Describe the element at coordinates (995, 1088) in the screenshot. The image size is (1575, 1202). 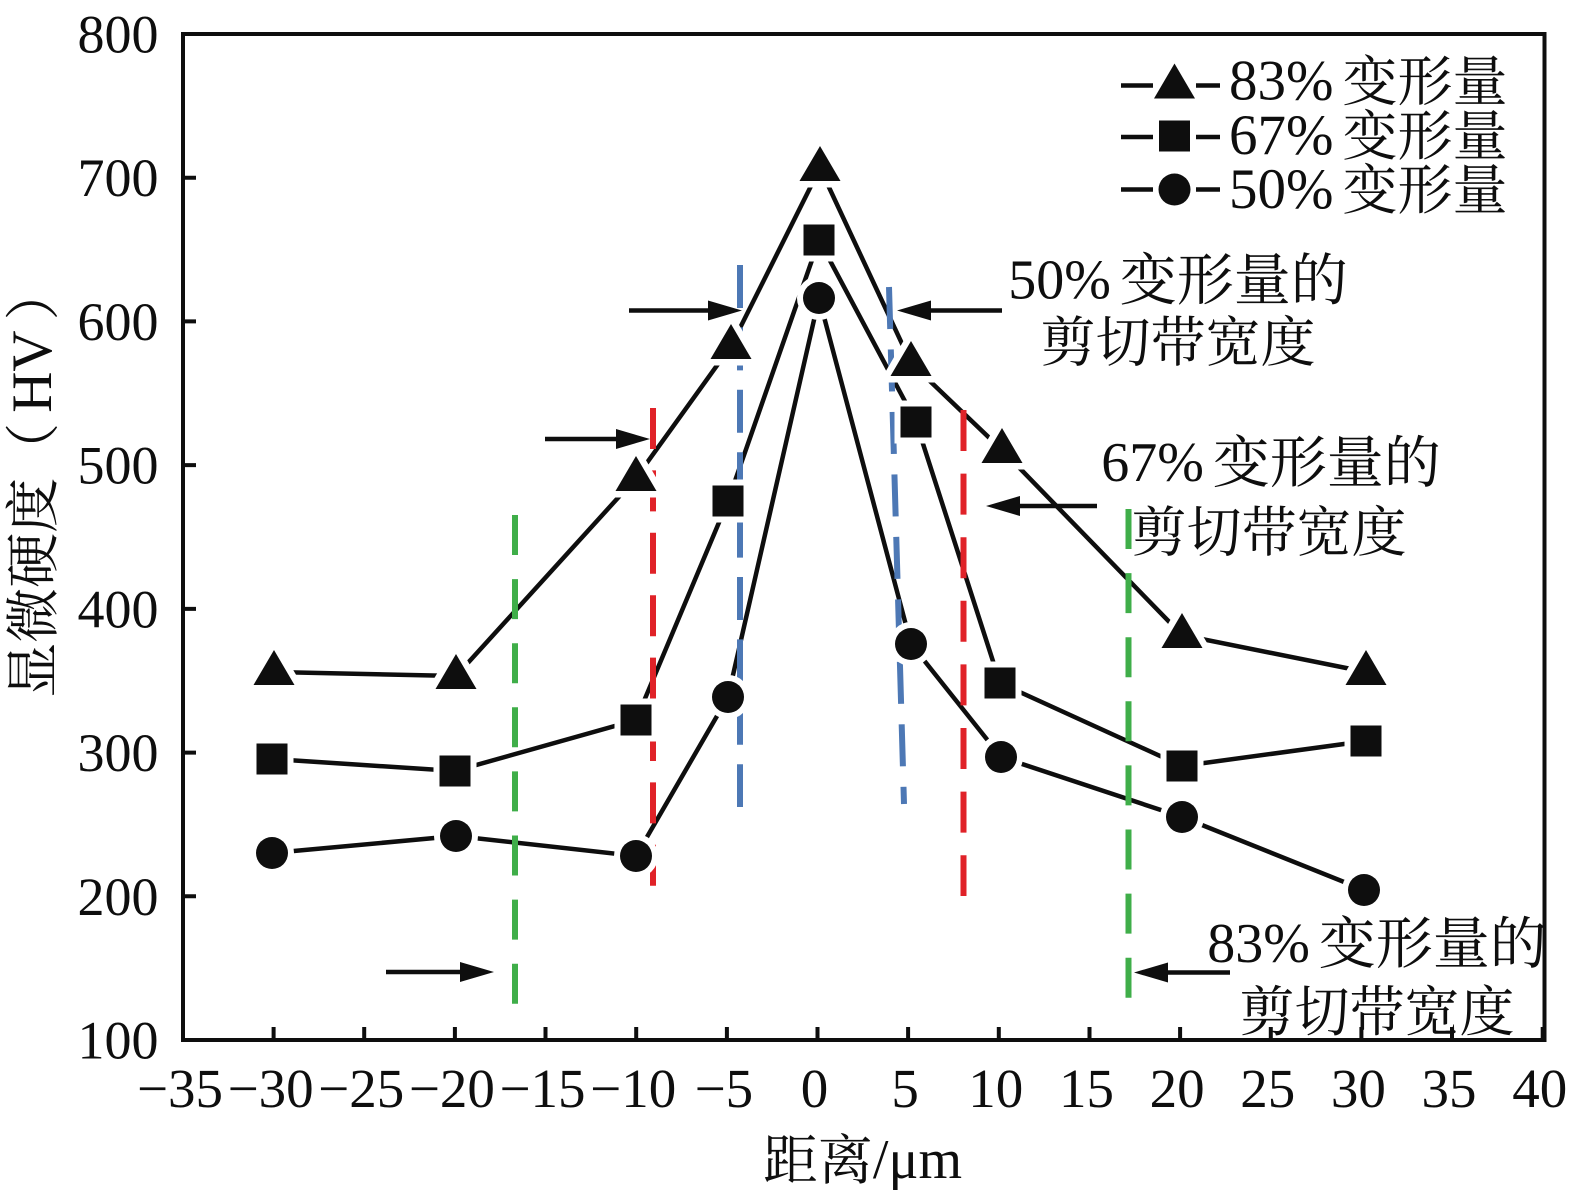
I see `svg-text: 10` at that location.